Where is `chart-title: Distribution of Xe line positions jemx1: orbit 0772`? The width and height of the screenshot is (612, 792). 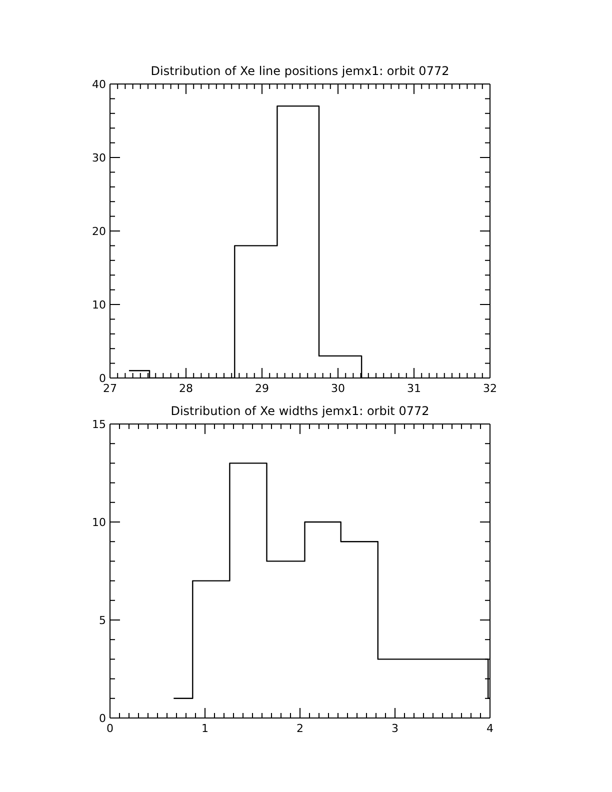
chart-title: Distribution of Xe line positions jemx1: orbit 0772 is located at coordinates (300, 71).